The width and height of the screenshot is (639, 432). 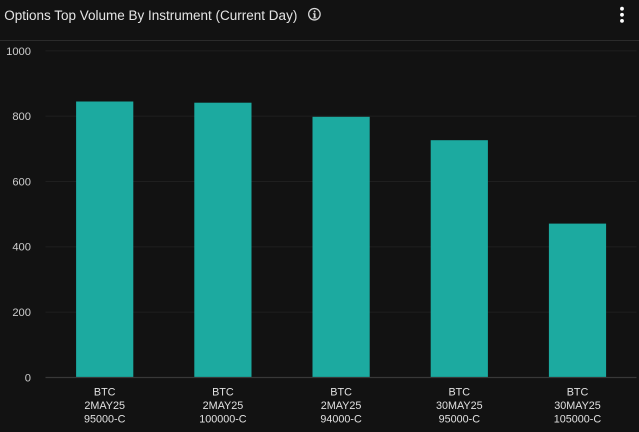 What do you see at coordinates (223, 420) in the screenshot?
I see `svg-text: 100000-C` at bounding box center [223, 420].